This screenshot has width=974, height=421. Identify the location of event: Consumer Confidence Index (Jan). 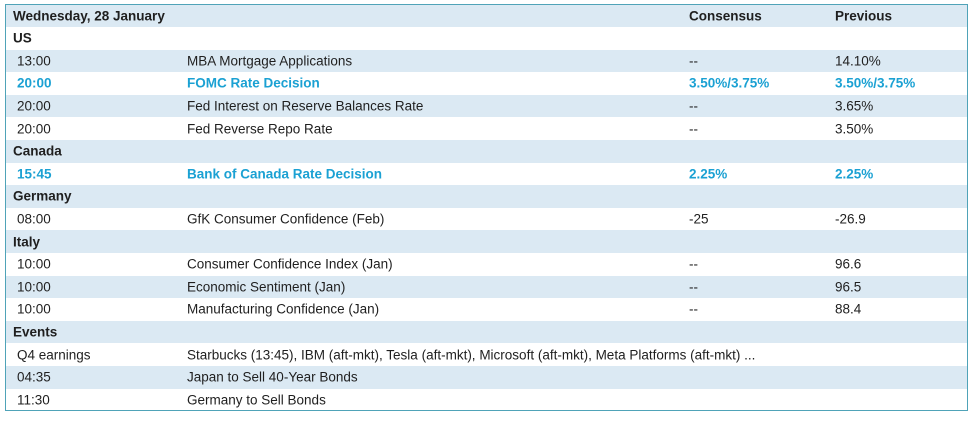
(290, 264).